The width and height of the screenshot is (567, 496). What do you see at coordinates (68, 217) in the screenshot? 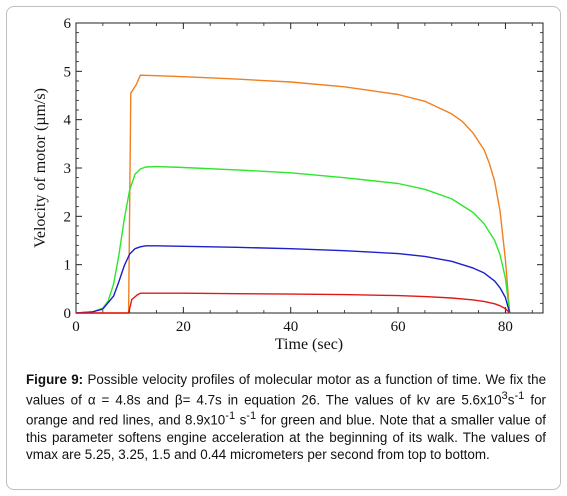
I see `y-tick-label: 2` at bounding box center [68, 217].